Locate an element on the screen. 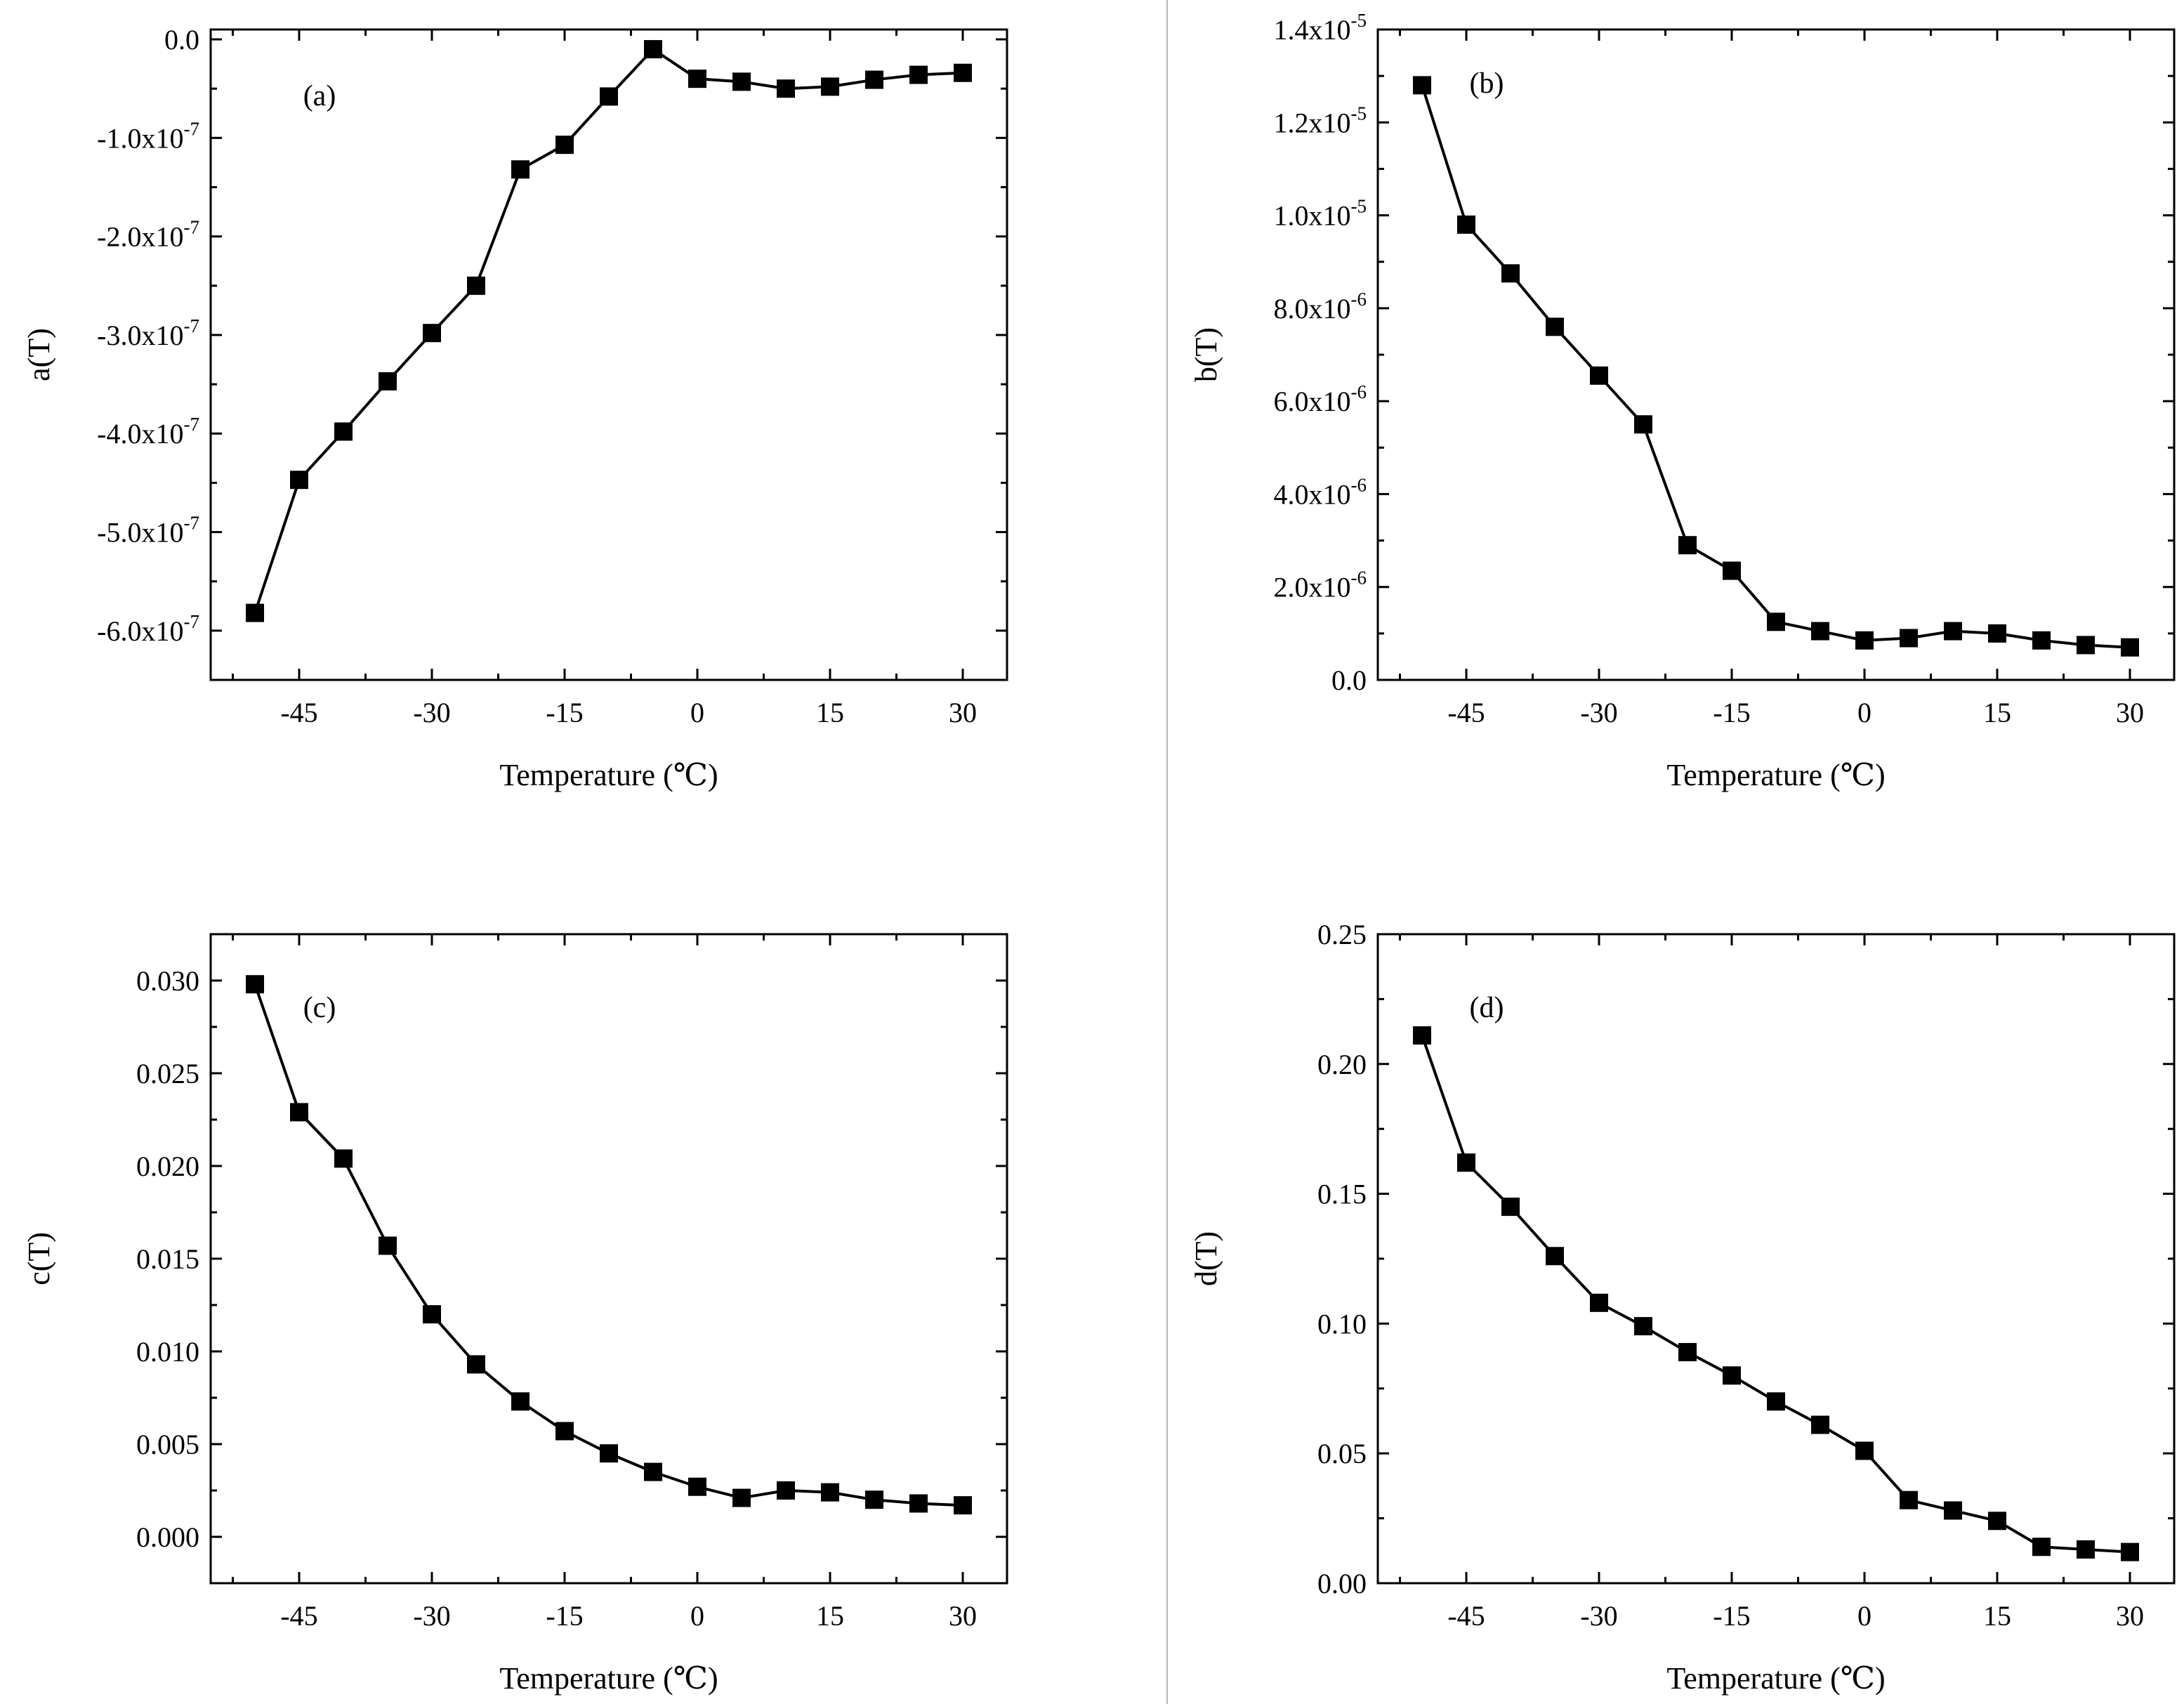  y-tick-label: 0.015 is located at coordinates (167, 1259).